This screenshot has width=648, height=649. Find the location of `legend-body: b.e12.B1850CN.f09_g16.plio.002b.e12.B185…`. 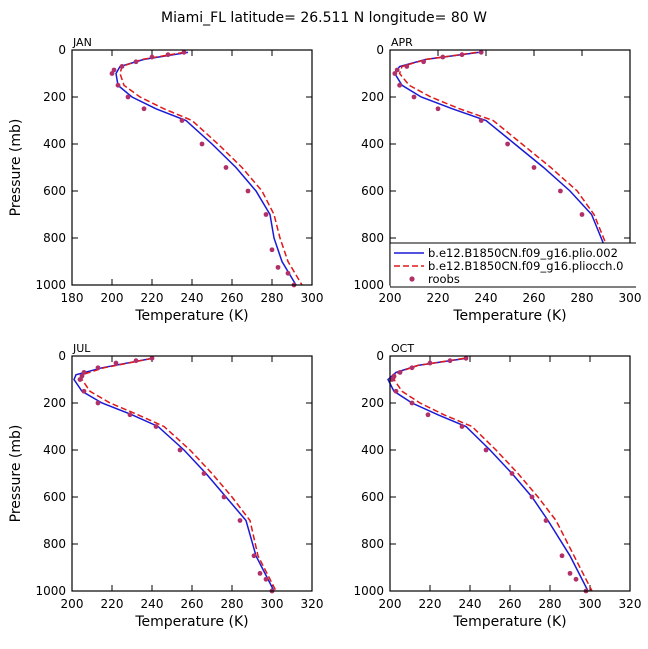

legend-body: b.e12.B1850CN.f09_g16.plio.002b.e12.B185… is located at coordinates (513, 265).